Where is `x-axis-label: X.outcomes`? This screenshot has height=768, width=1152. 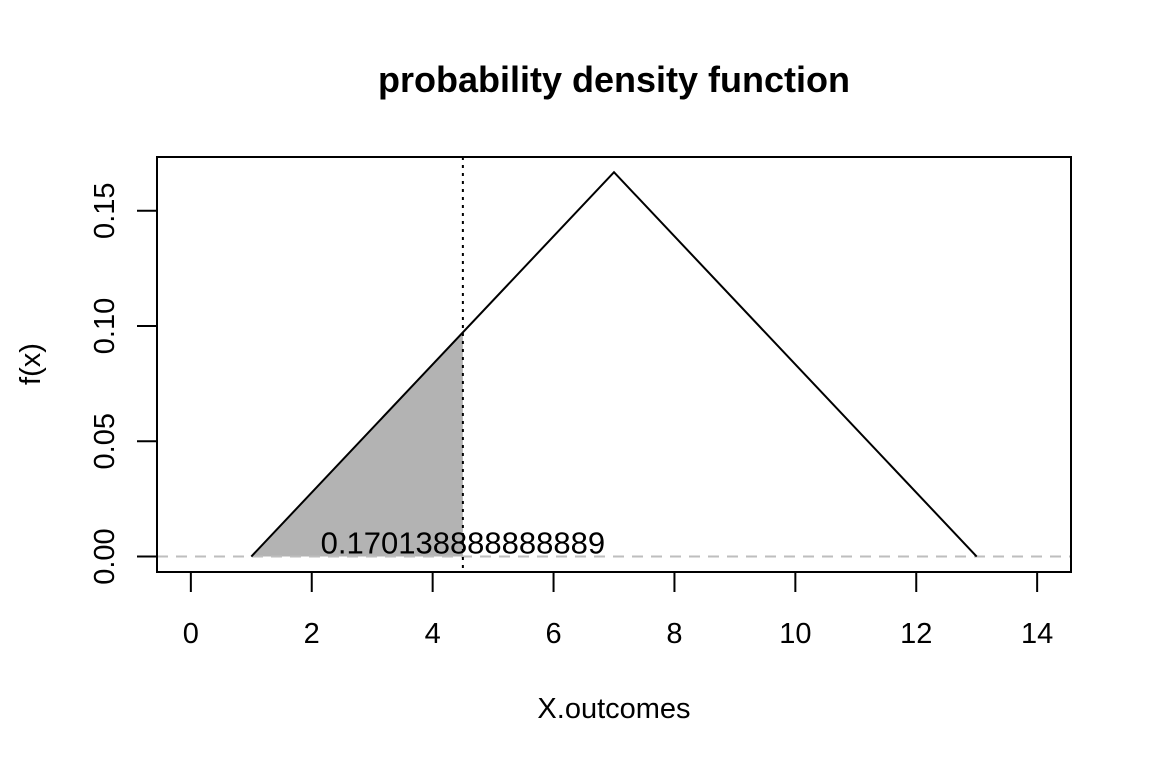
x-axis-label: X.outcomes is located at coordinates (613, 709).